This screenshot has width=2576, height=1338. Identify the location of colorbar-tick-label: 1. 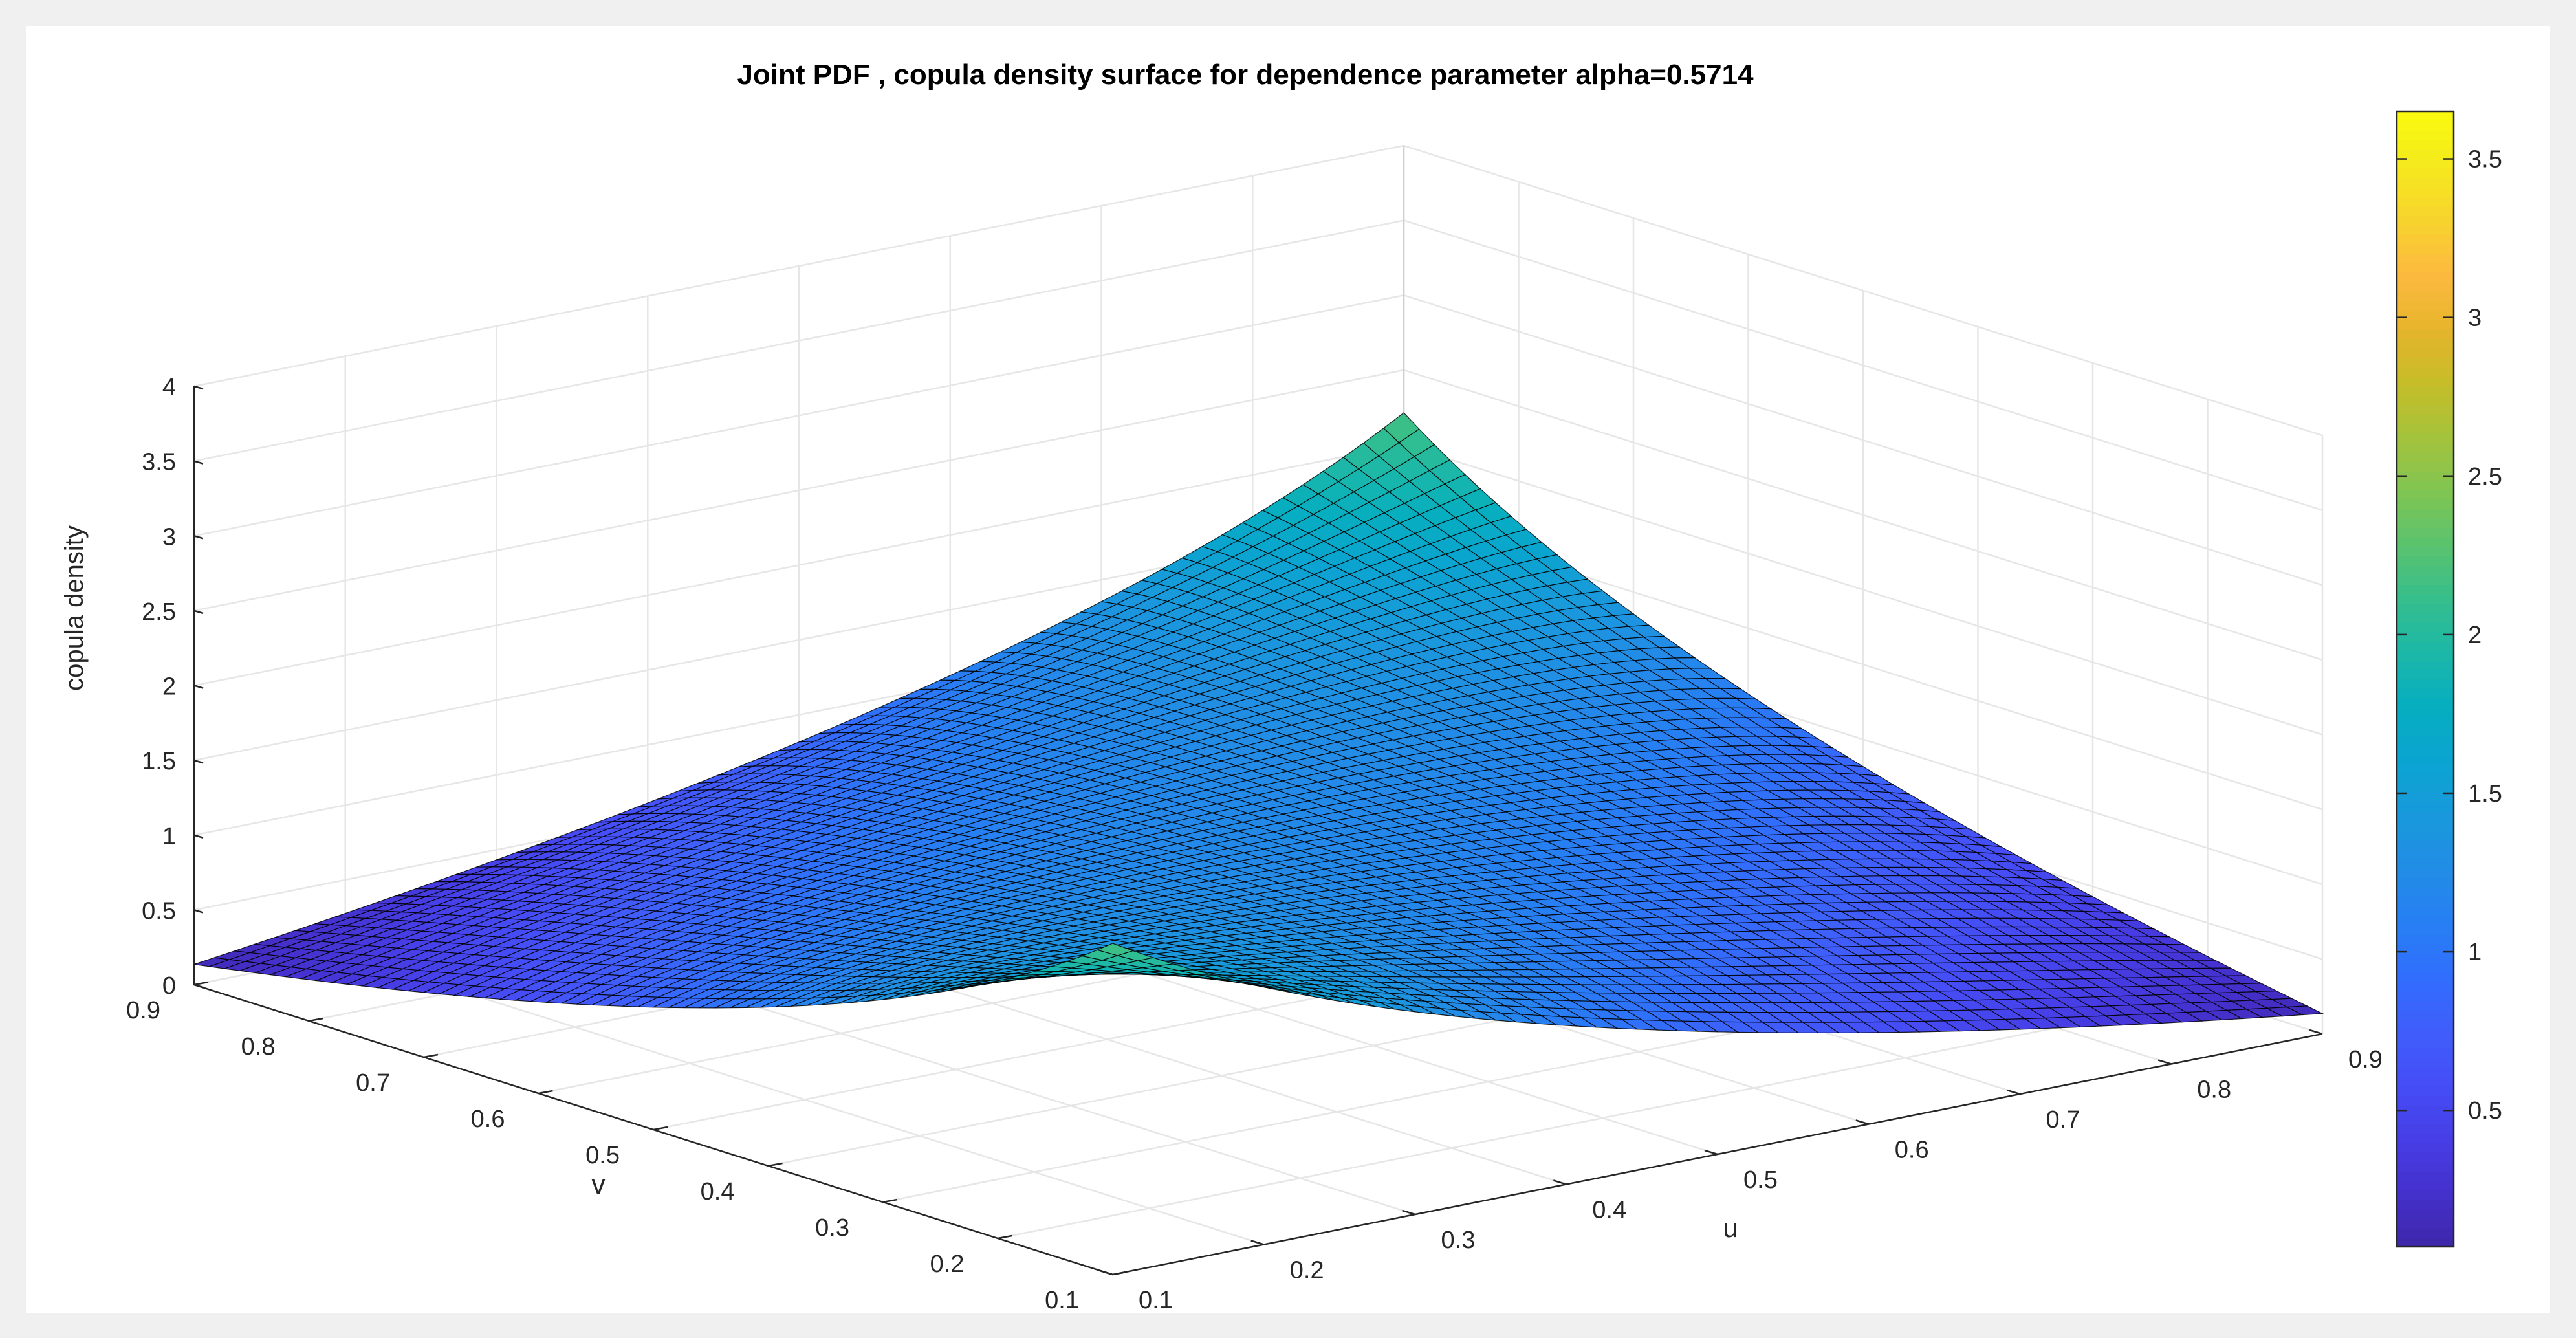
(2475, 952).